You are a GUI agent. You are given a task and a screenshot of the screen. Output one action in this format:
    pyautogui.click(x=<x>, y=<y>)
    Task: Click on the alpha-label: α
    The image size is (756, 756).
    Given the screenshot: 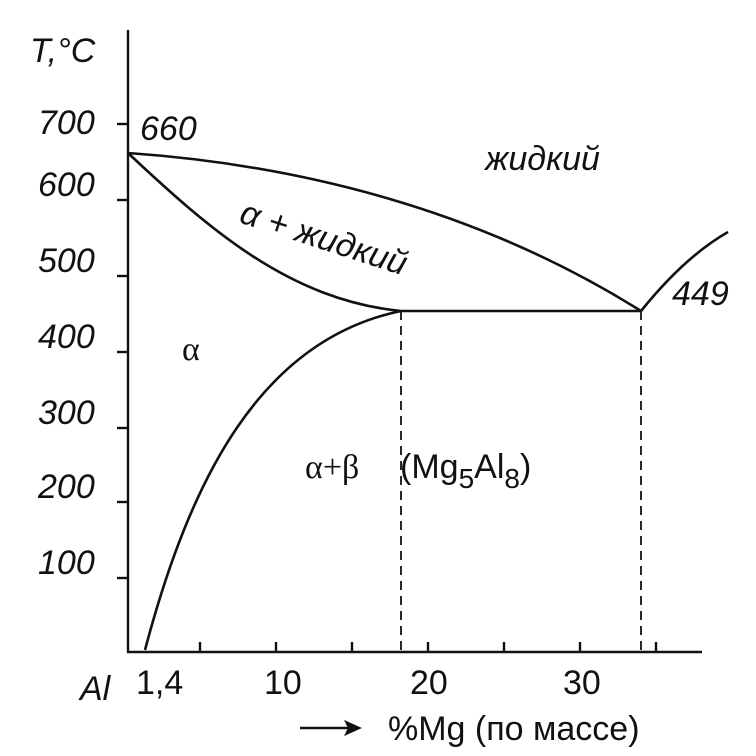 What is the action you would take?
    pyautogui.click(x=191, y=349)
    